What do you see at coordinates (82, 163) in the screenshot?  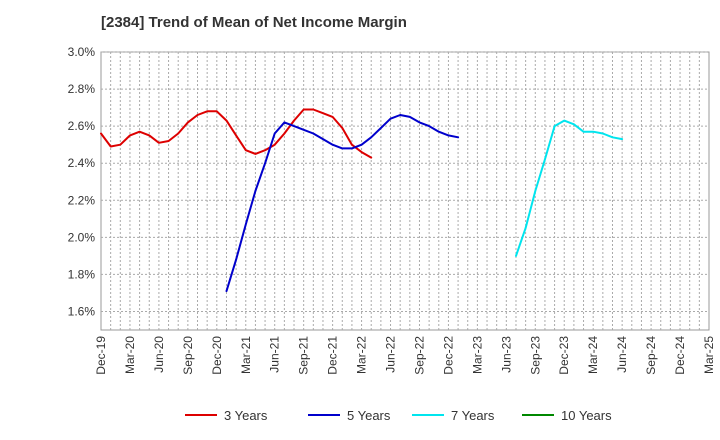 I see `y-tick-label: 2.4%` at bounding box center [82, 163].